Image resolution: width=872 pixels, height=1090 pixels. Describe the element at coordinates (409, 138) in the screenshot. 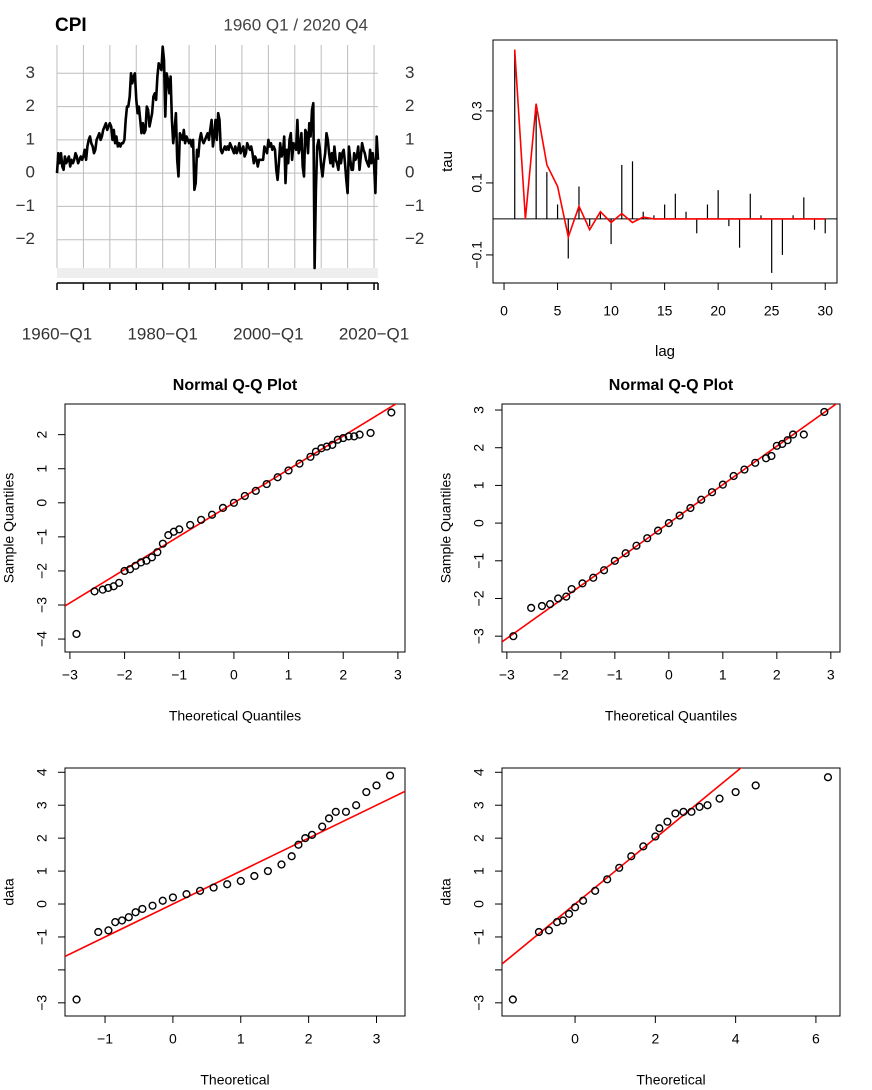

I see `y-tick-label-right: 1` at that location.